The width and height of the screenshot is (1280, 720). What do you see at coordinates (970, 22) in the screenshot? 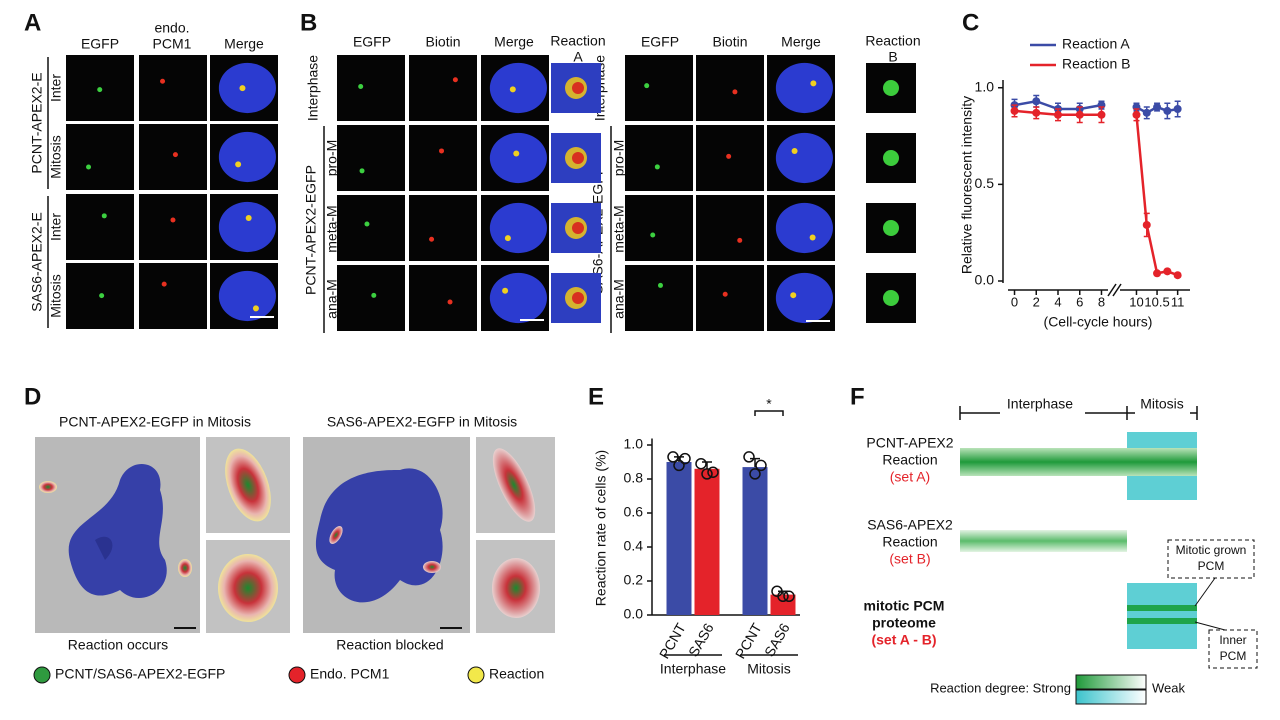
I see `panel-label: C` at bounding box center [970, 22].